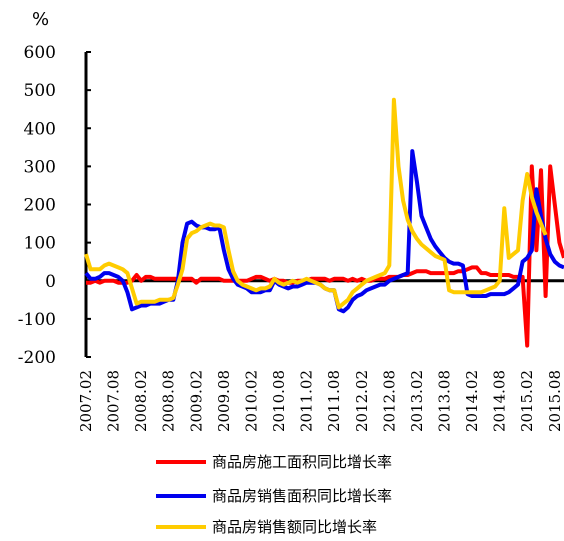  I want to click on y-tick-label: 200, so click(40, 206).